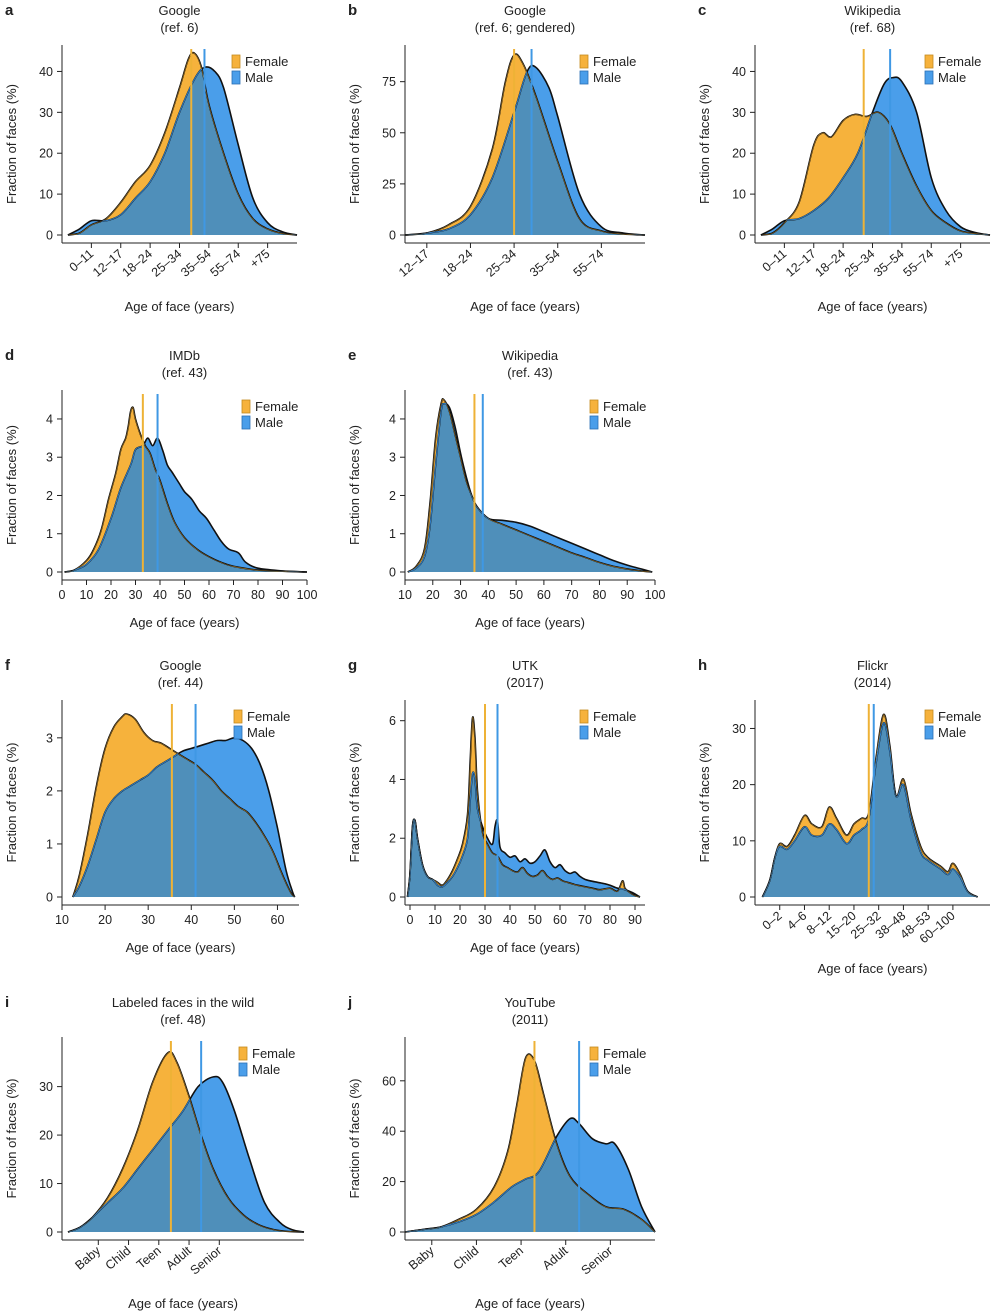 The width and height of the screenshot is (1000, 1315). I want to click on panel-subtitle: (ref. 44), so click(181, 682).